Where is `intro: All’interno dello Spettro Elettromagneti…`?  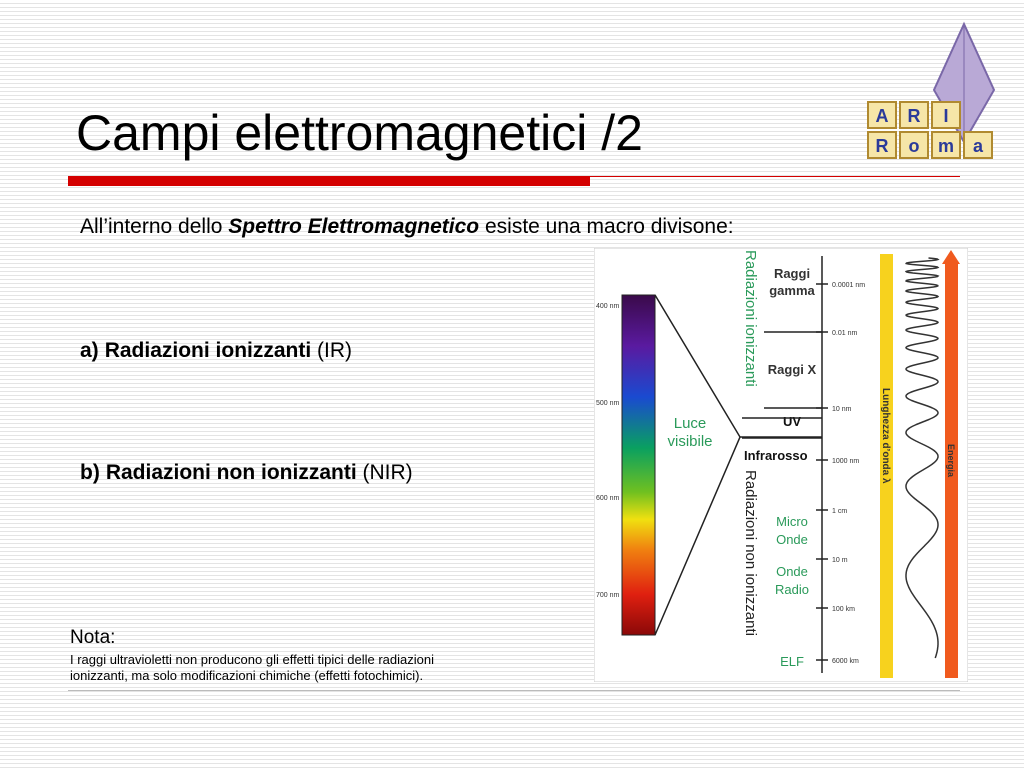
intro: All’interno dello Spettro Elettromagneti… is located at coordinates (407, 227).